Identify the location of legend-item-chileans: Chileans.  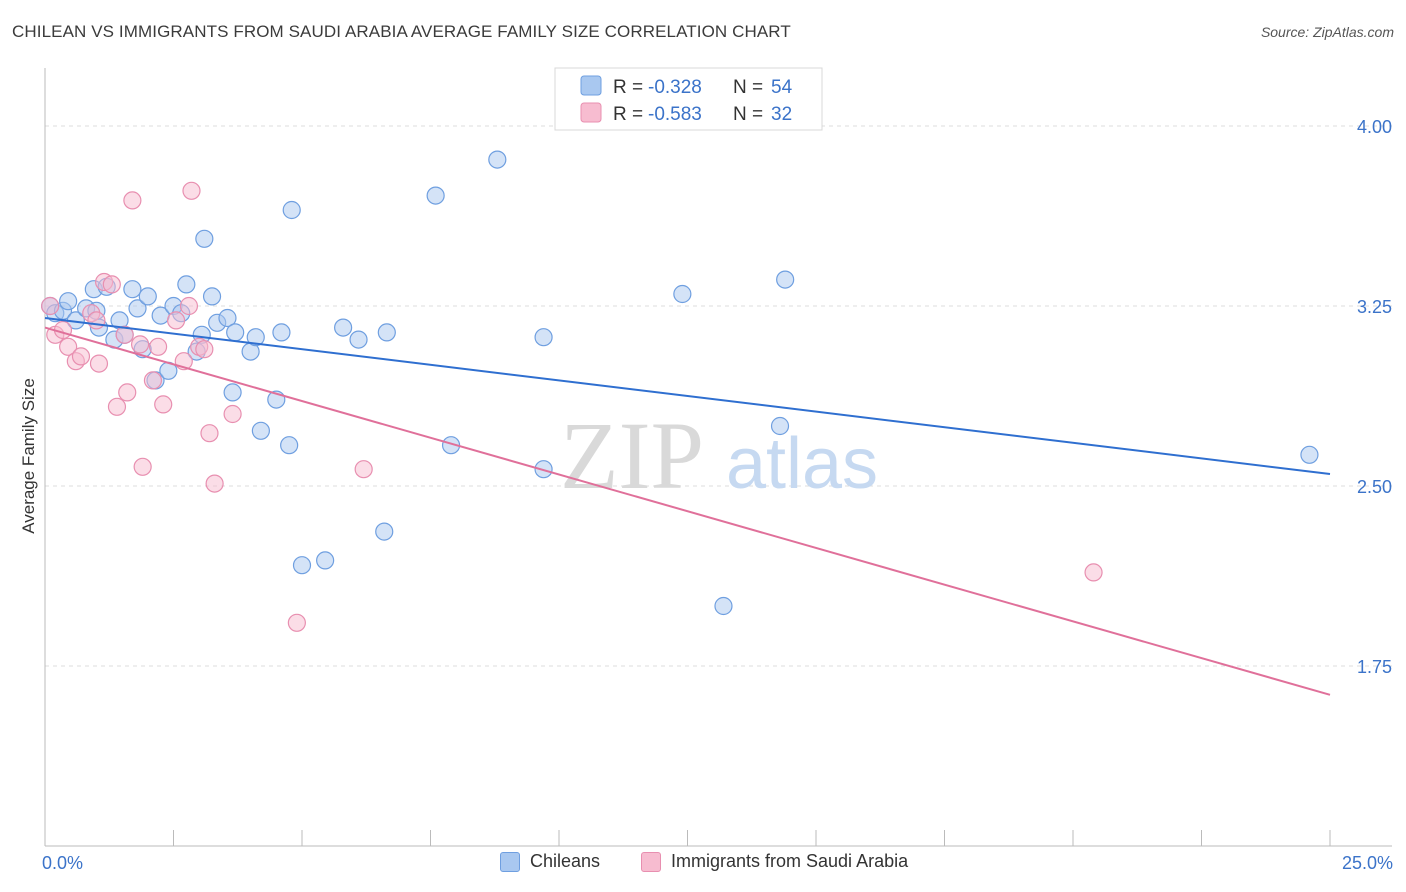
(550, 861).